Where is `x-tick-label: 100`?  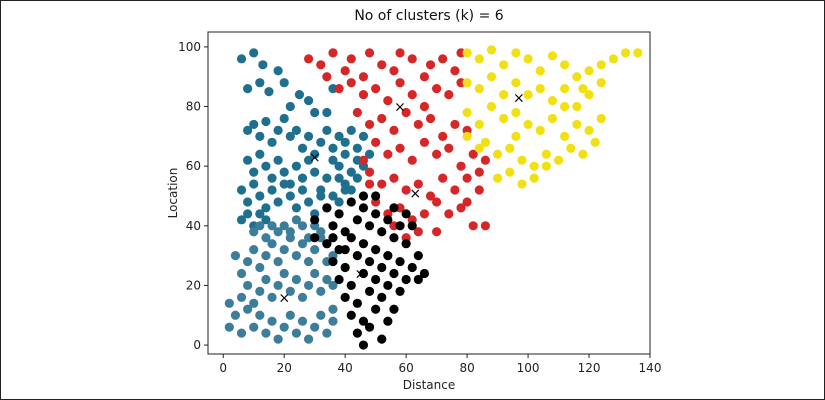
x-tick-label: 100 is located at coordinates (528, 368).